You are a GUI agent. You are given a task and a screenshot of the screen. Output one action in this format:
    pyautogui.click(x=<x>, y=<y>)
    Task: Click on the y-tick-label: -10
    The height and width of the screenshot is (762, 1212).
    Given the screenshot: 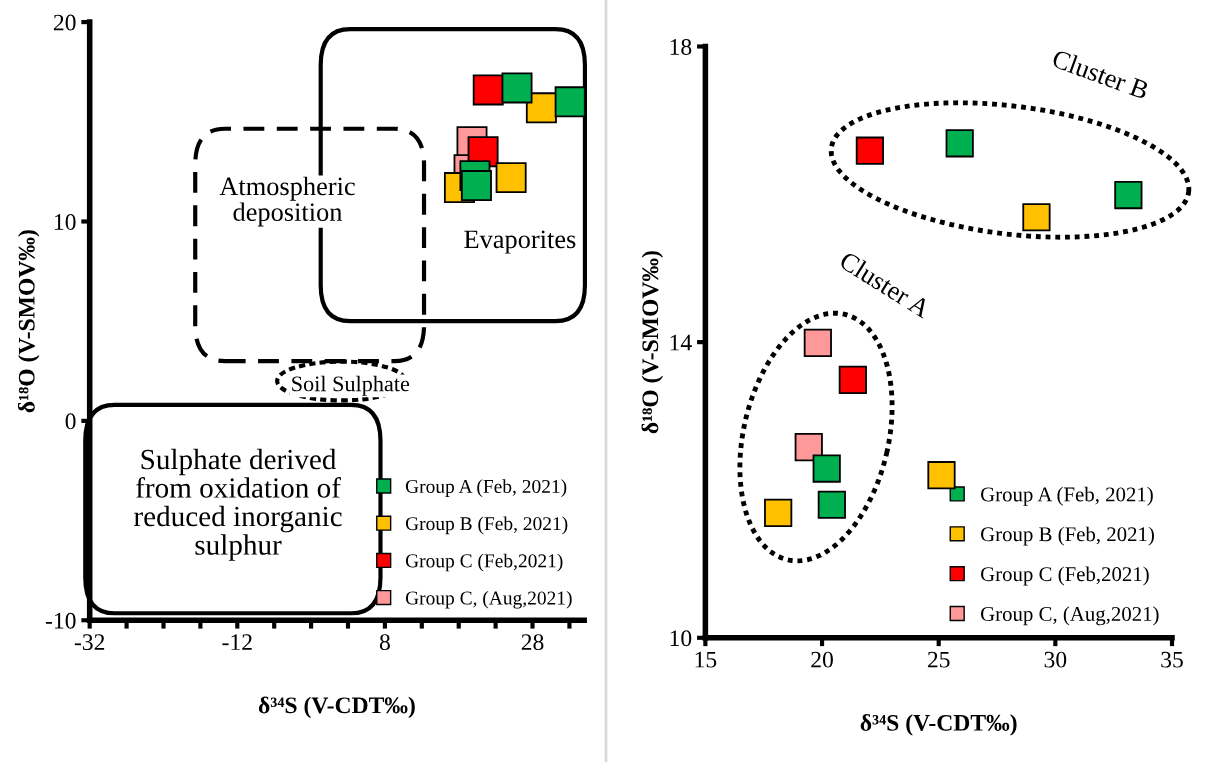 What is the action you would take?
    pyautogui.click(x=60, y=620)
    